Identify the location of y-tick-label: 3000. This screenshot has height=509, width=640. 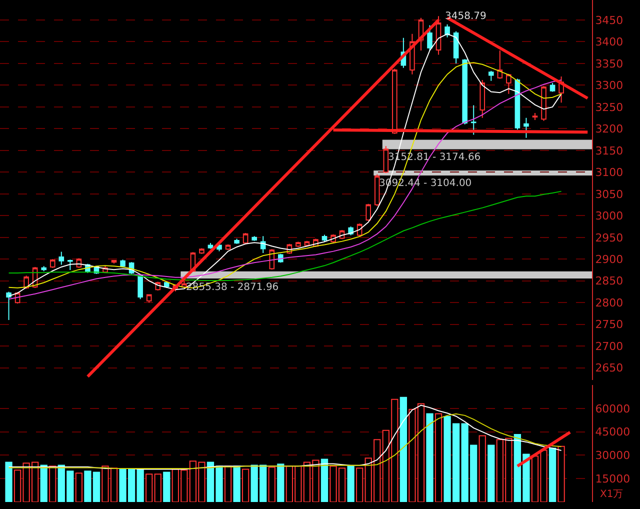
(609, 216).